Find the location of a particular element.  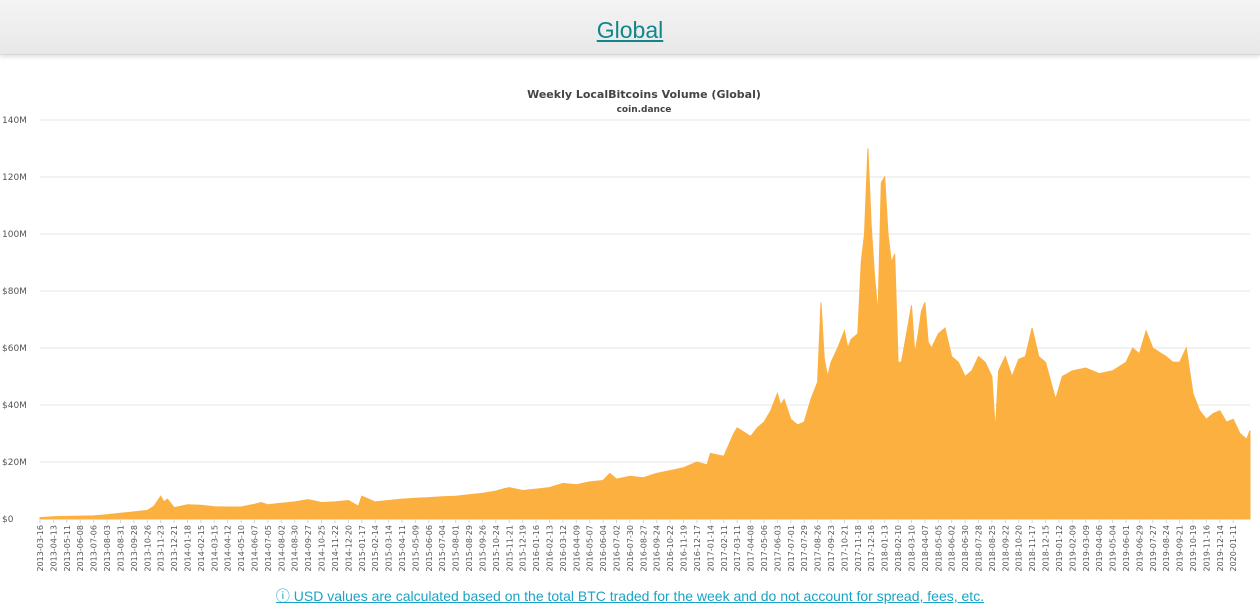

x-tick-label: 2015-01-17 is located at coordinates (362, 548).